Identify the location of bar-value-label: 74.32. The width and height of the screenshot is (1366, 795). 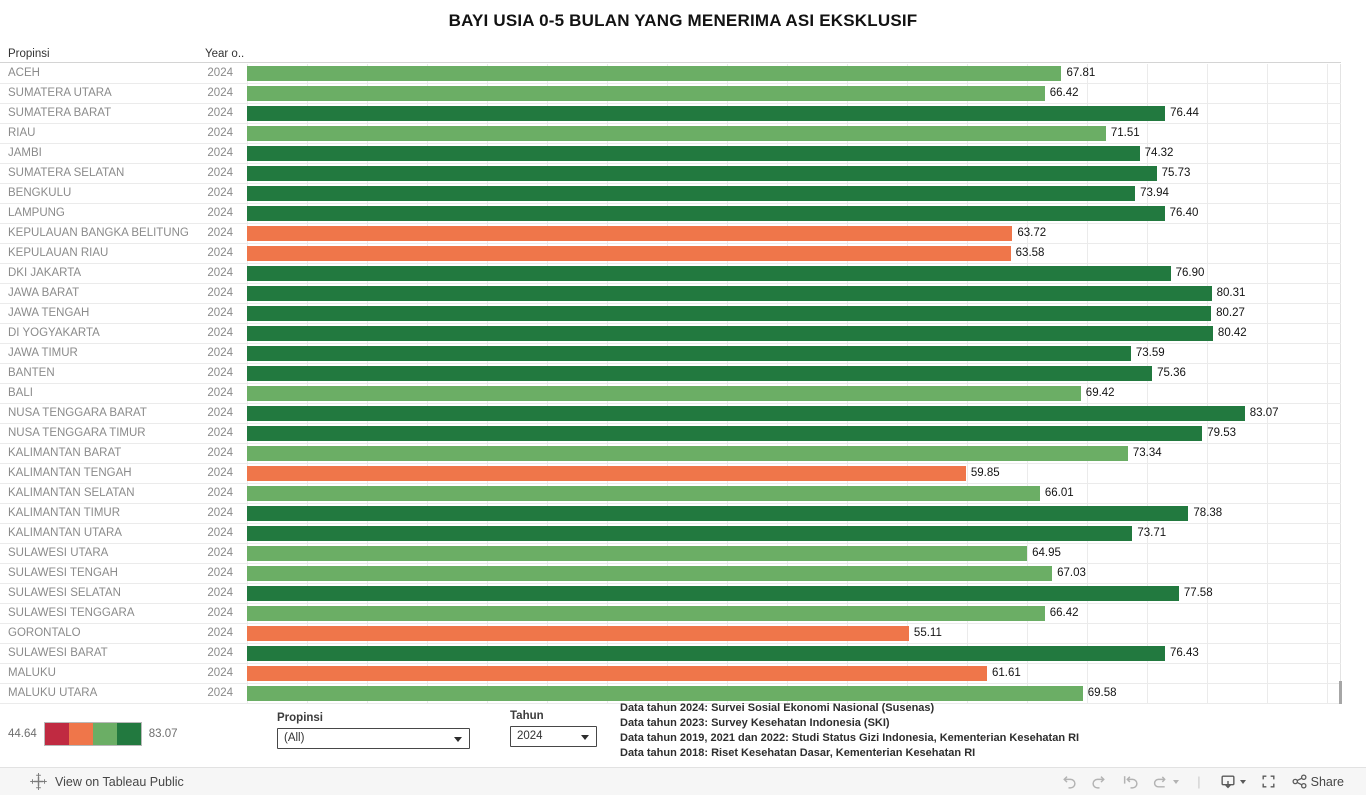
(1159, 153).